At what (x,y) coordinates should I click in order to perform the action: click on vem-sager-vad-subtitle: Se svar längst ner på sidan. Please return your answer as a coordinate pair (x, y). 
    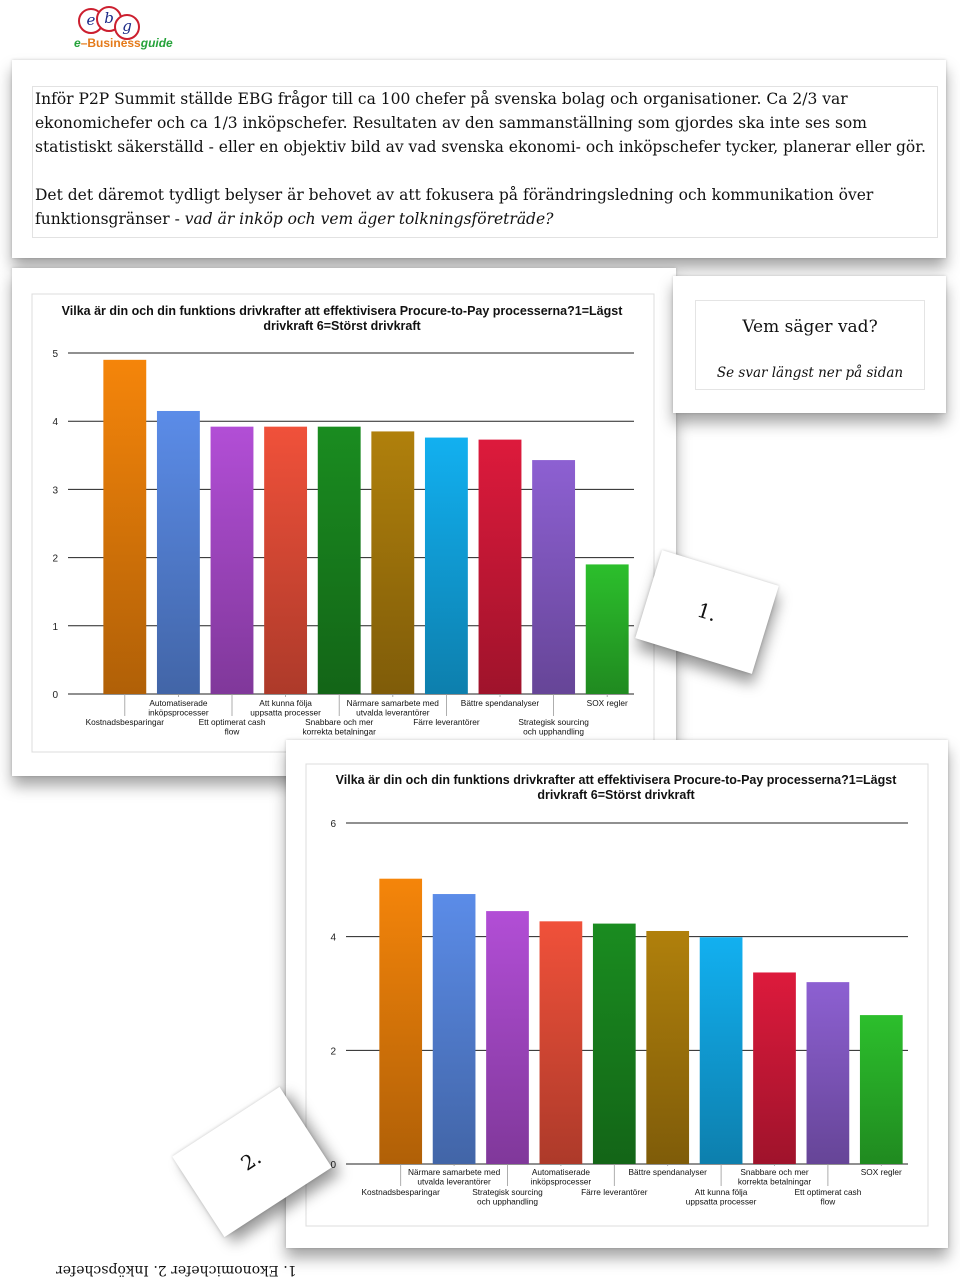
    Looking at the image, I should click on (810, 373).